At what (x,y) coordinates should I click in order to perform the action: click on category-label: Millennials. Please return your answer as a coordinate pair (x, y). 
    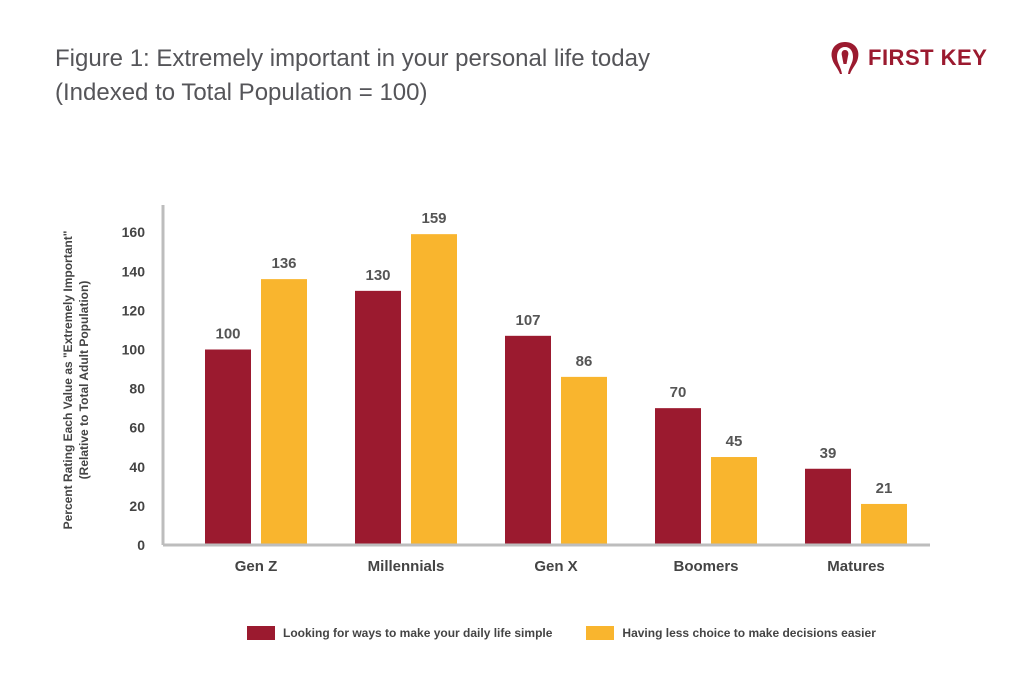
    Looking at the image, I should click on (406, 566).